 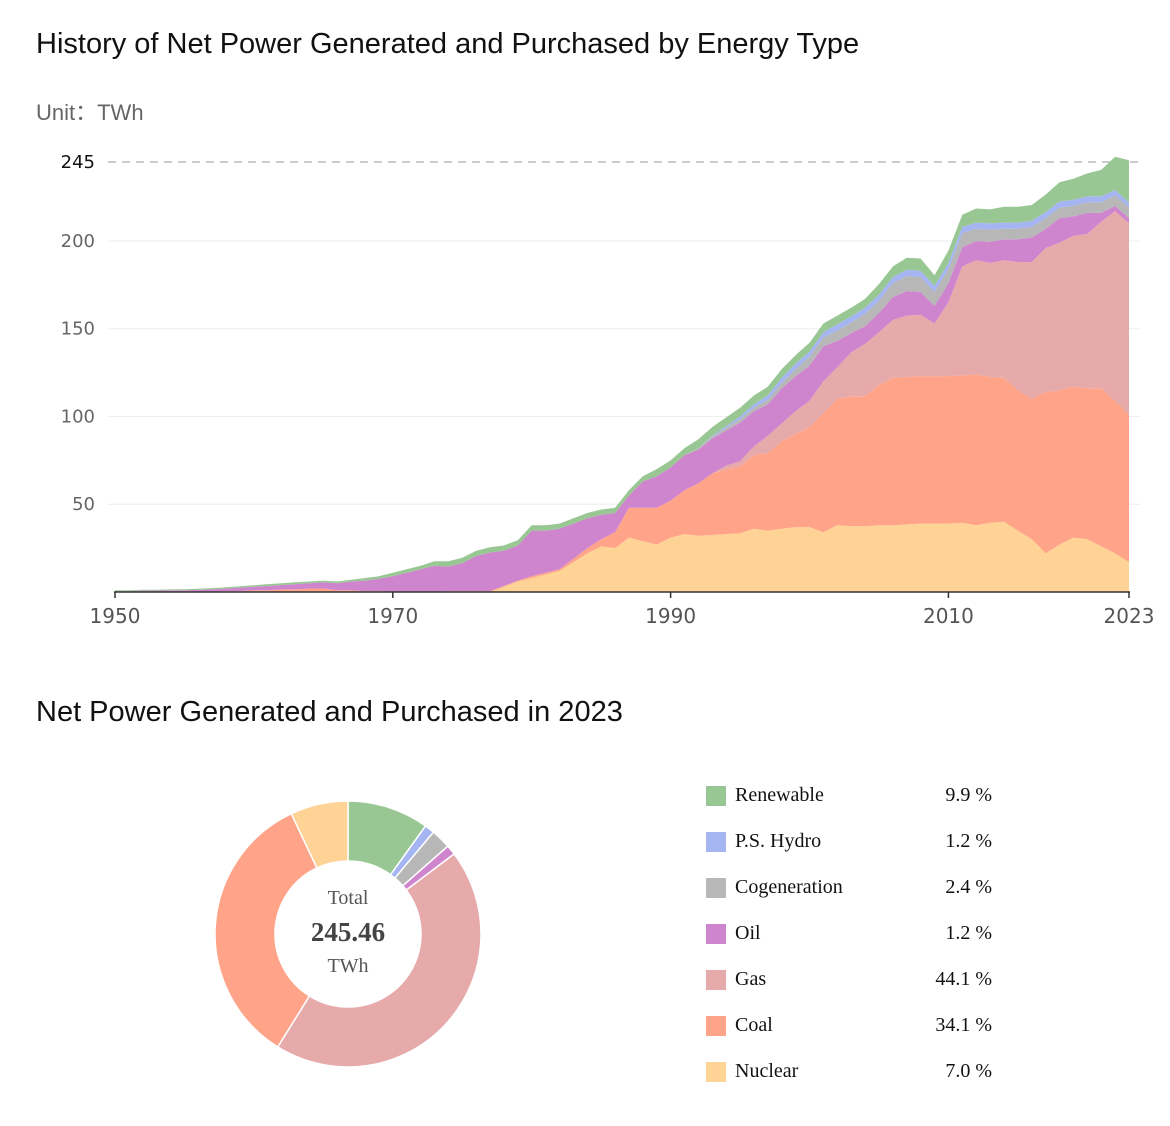 I want to click on total-value: 245.46, so click(x=348, y=932).